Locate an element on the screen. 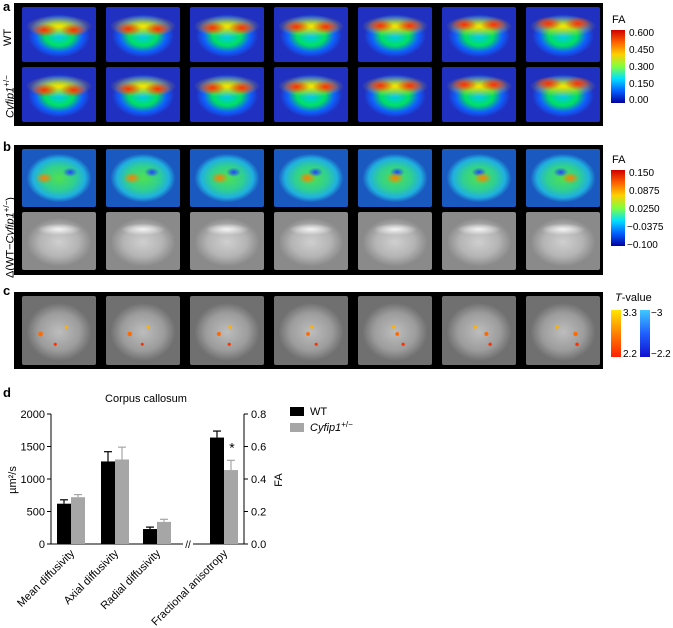 Image resolution: width=673 pixels, height=628 pixels. axis-break-gap is located at coordinates (188, 544).